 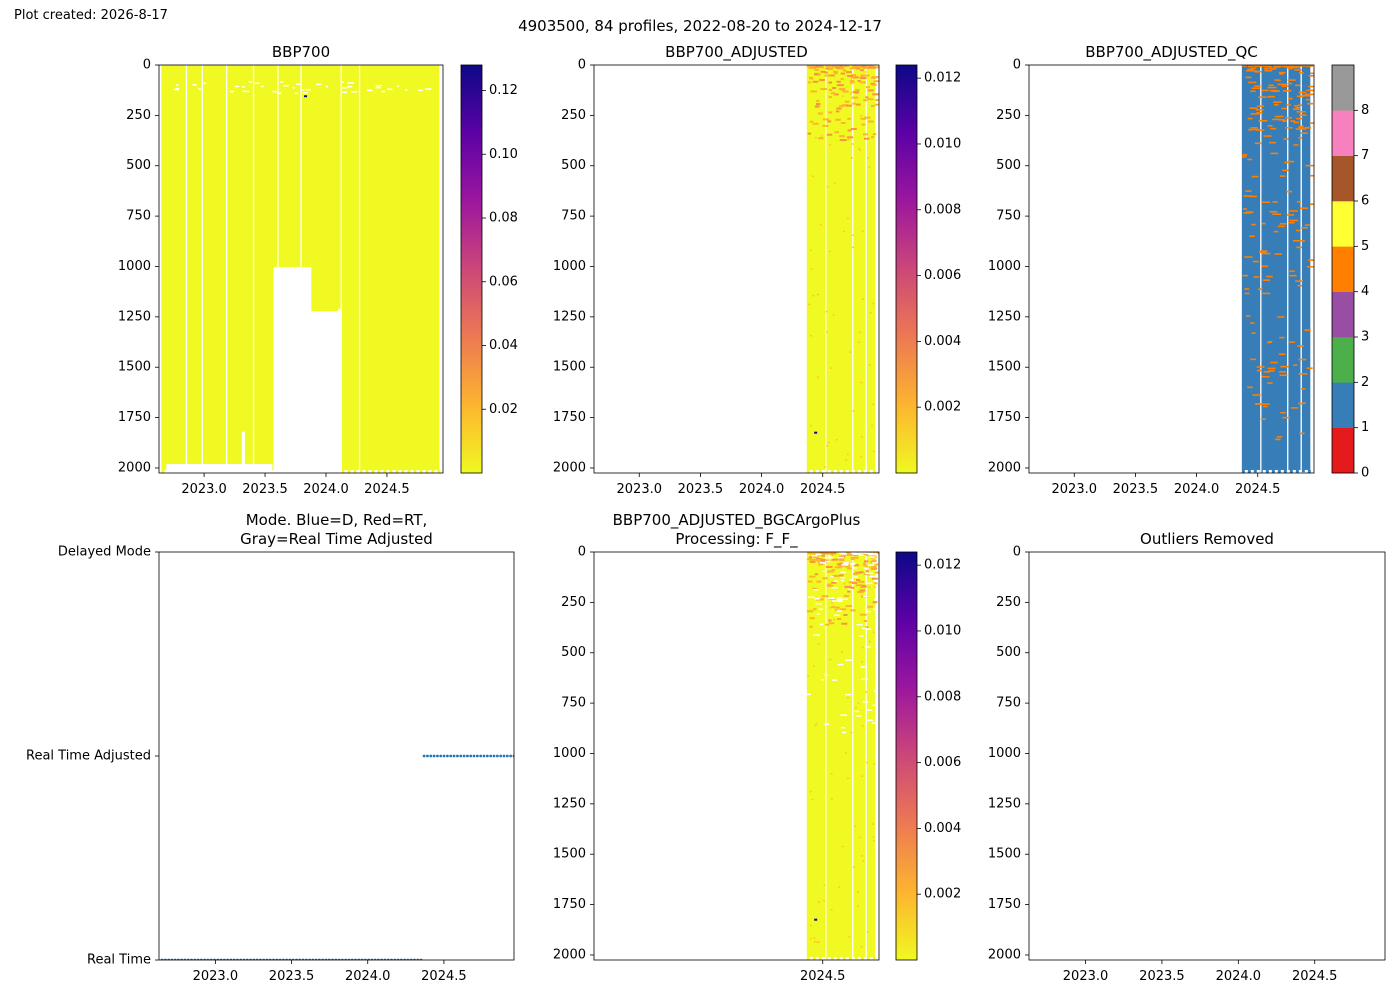 What do you see at coordinates (737, 520) in the screenshot?
I see `bgcargoplus-title: BBP700_ADJUSTED_BGCArgoPlus` at bounding box center [737, 520].